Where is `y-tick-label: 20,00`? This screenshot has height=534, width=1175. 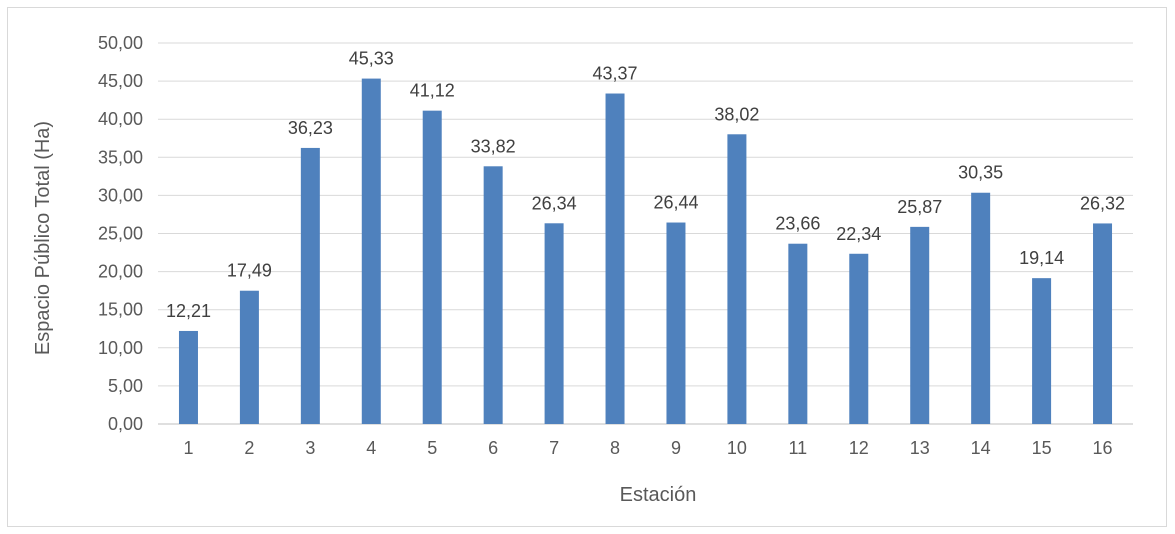 y-tick-label: 20,00 is located at coordinates (120, 272).